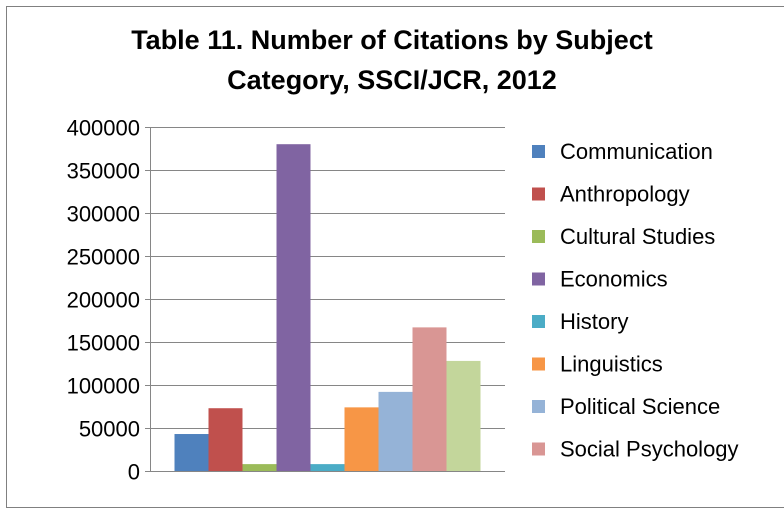 The image size is (784, 508). I want to click on y-tick-label: 200000, so click(103, 300).